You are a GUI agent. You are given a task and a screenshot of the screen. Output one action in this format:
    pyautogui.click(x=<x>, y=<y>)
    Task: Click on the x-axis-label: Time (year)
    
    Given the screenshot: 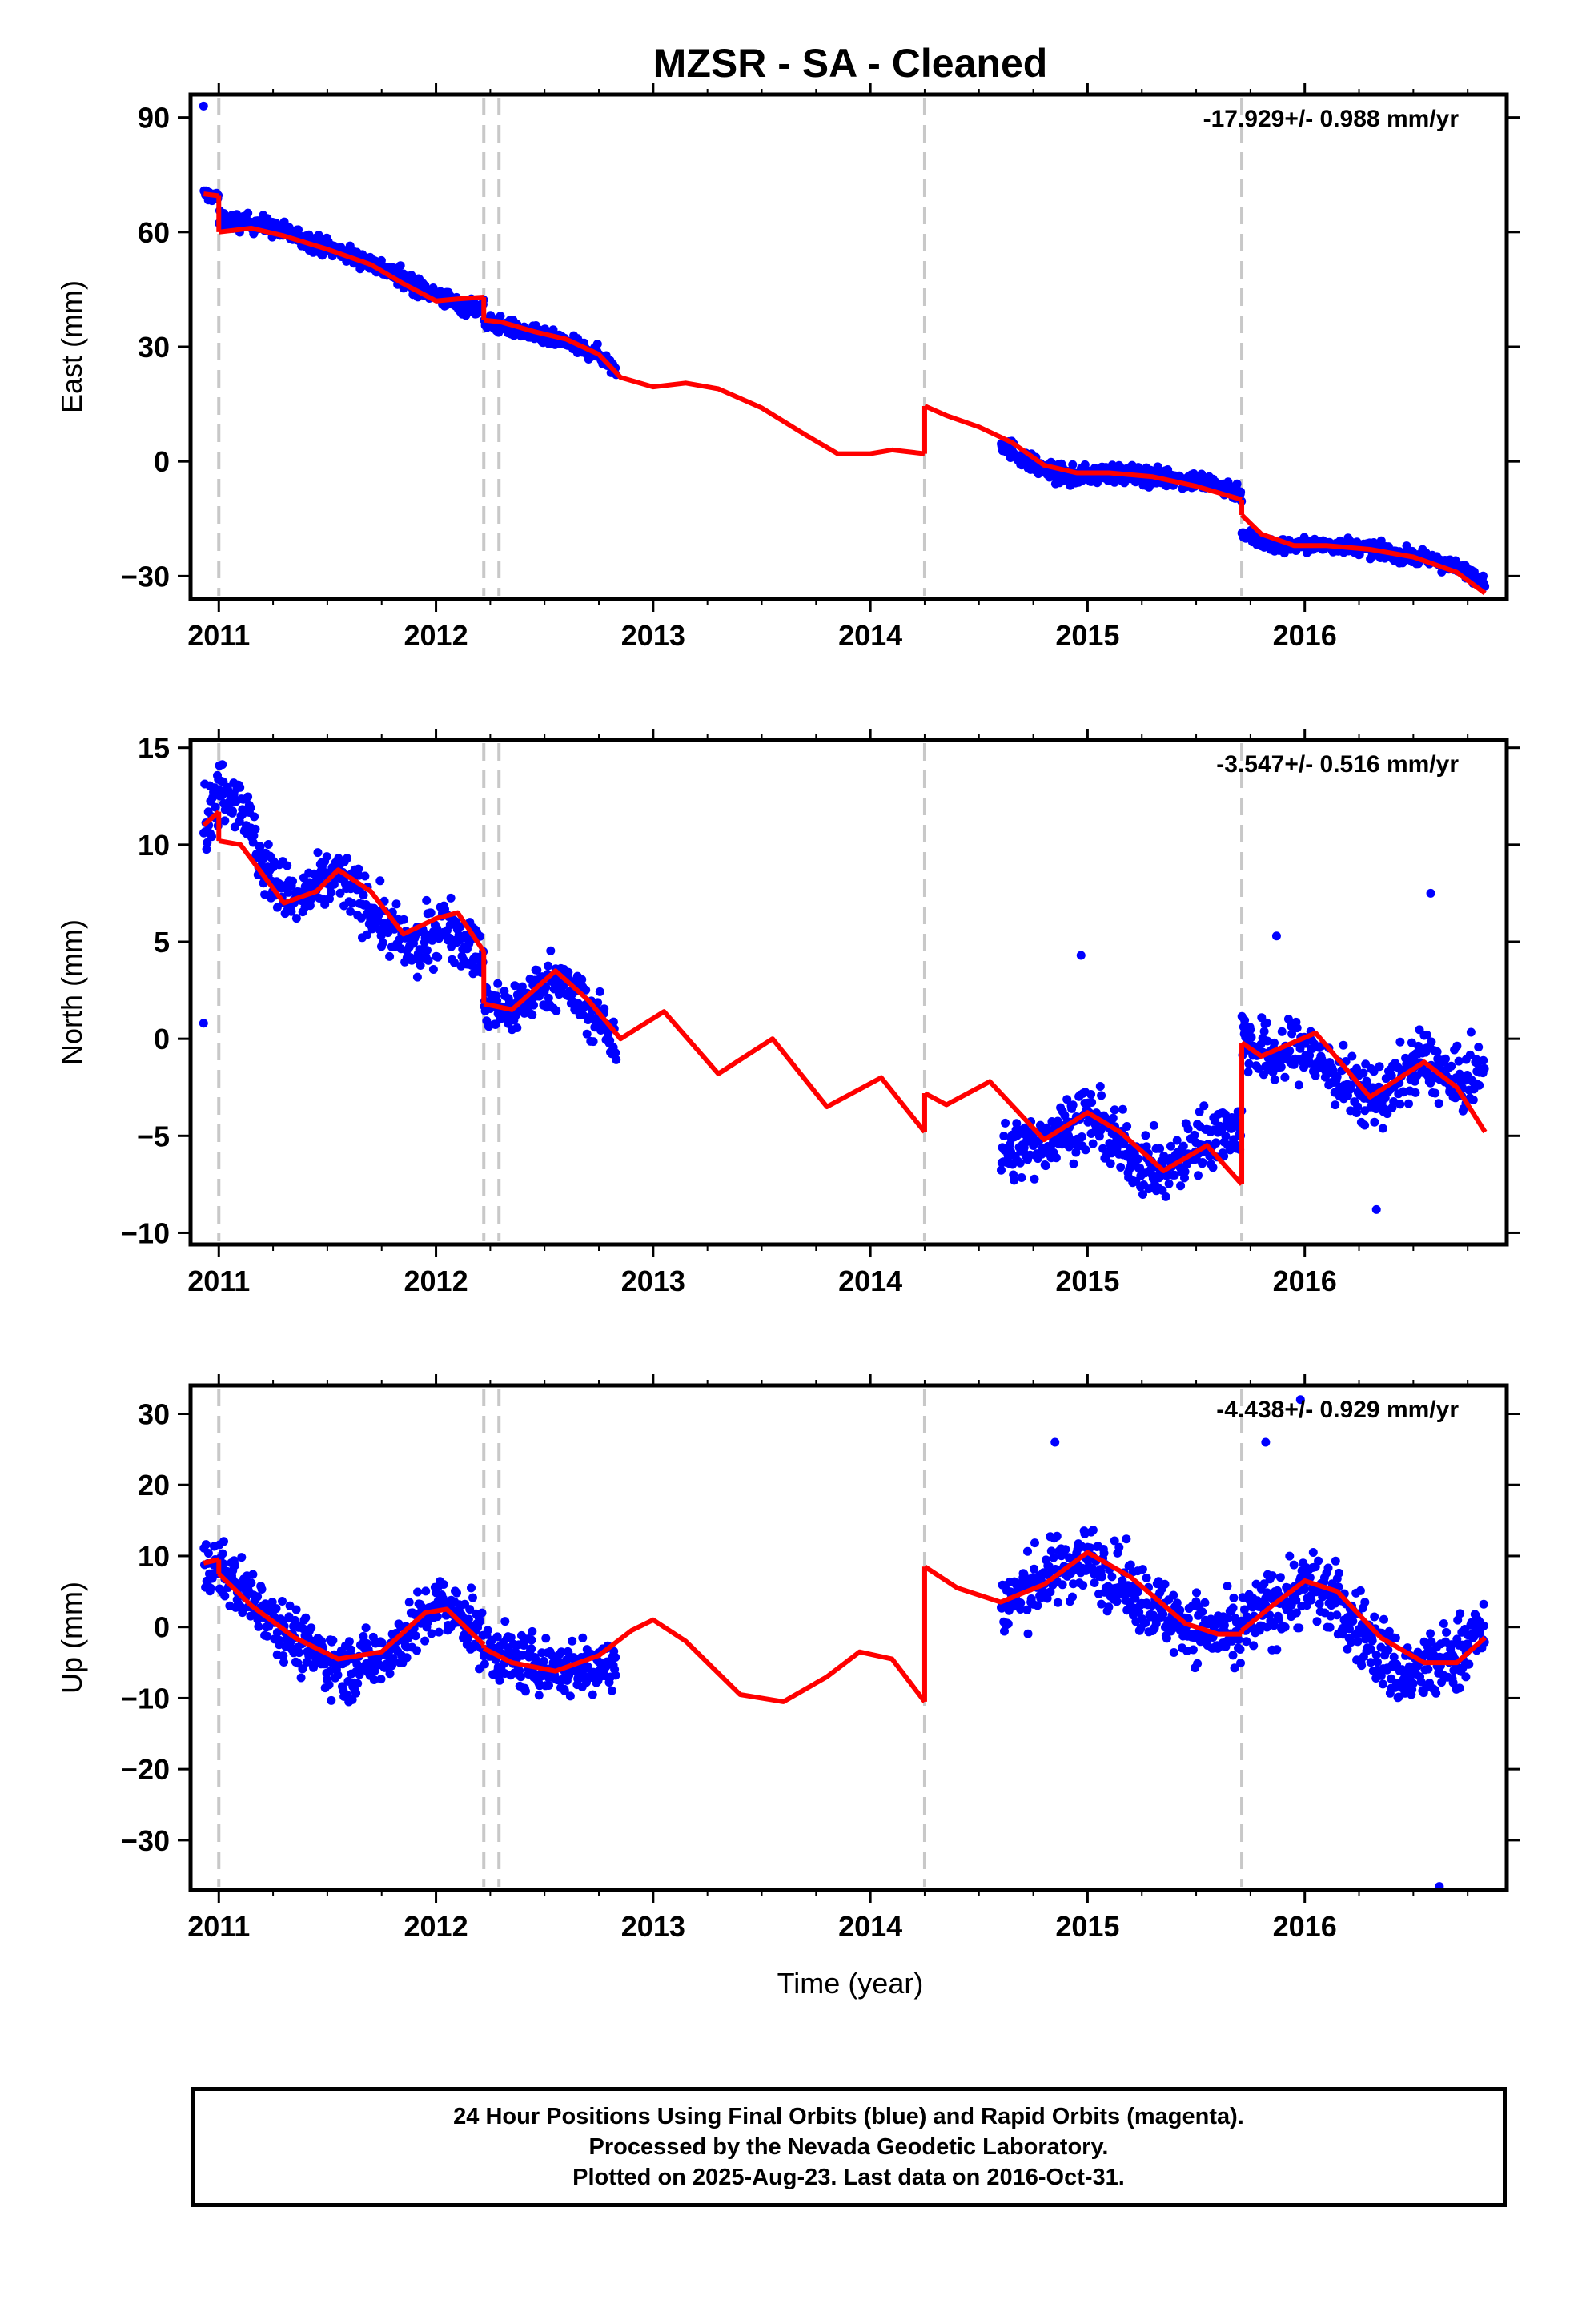 What is the action you would take?
    pyautogui.click(x=850, y=1983)
    